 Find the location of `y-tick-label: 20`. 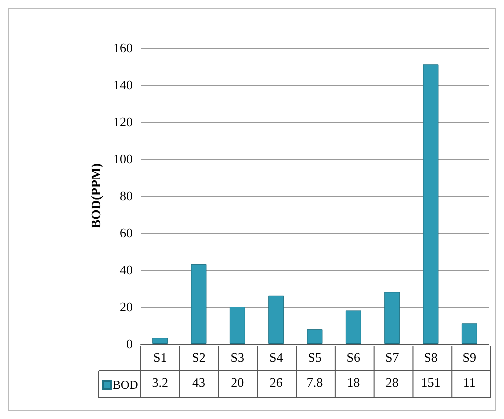

y-tick-label: 20 is located at coordinates (126, 307).